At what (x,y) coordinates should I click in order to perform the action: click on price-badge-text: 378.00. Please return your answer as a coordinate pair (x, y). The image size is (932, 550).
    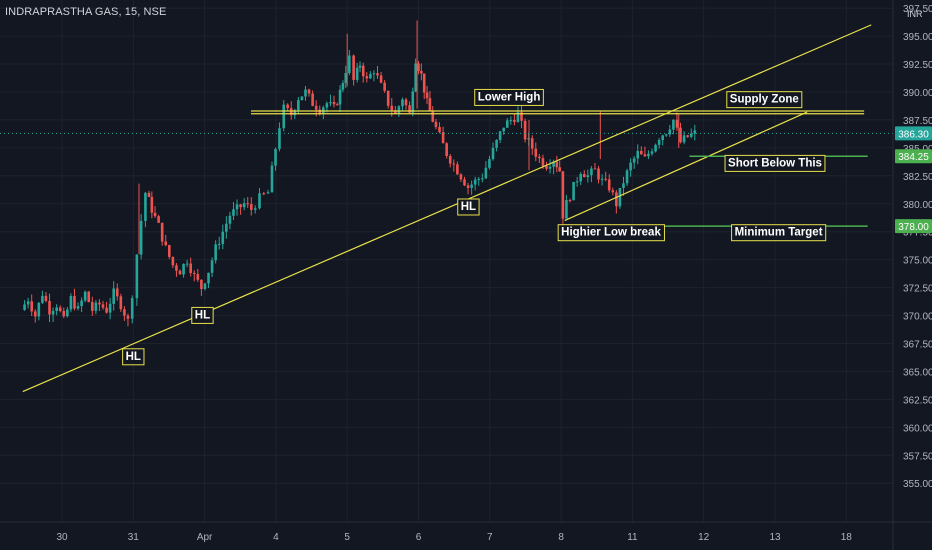
    Looking at the image, I should click on (913, 227).